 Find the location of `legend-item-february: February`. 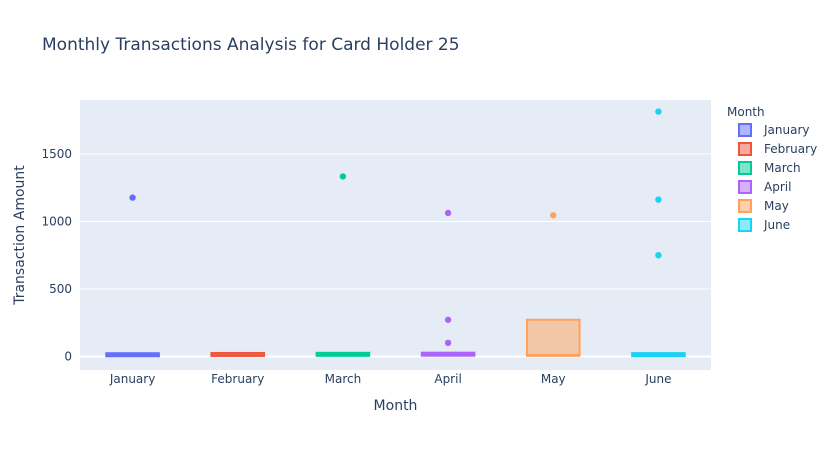

legend-item-february: February is located at coordinates (777, 149).